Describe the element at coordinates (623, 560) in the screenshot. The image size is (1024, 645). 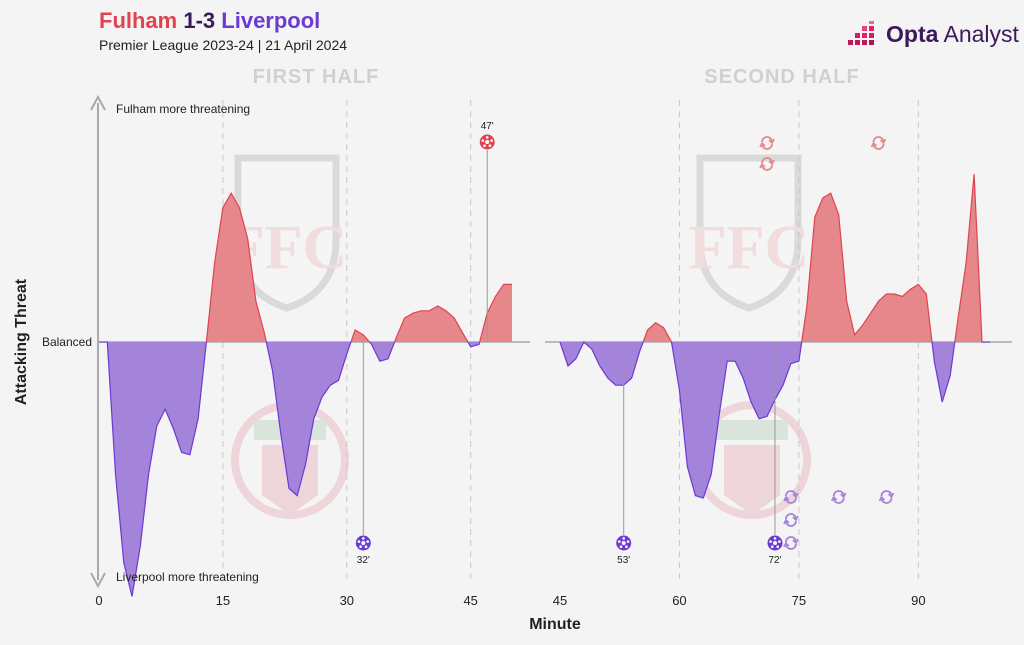
I see `goal-minute-label: 53'` at that location.